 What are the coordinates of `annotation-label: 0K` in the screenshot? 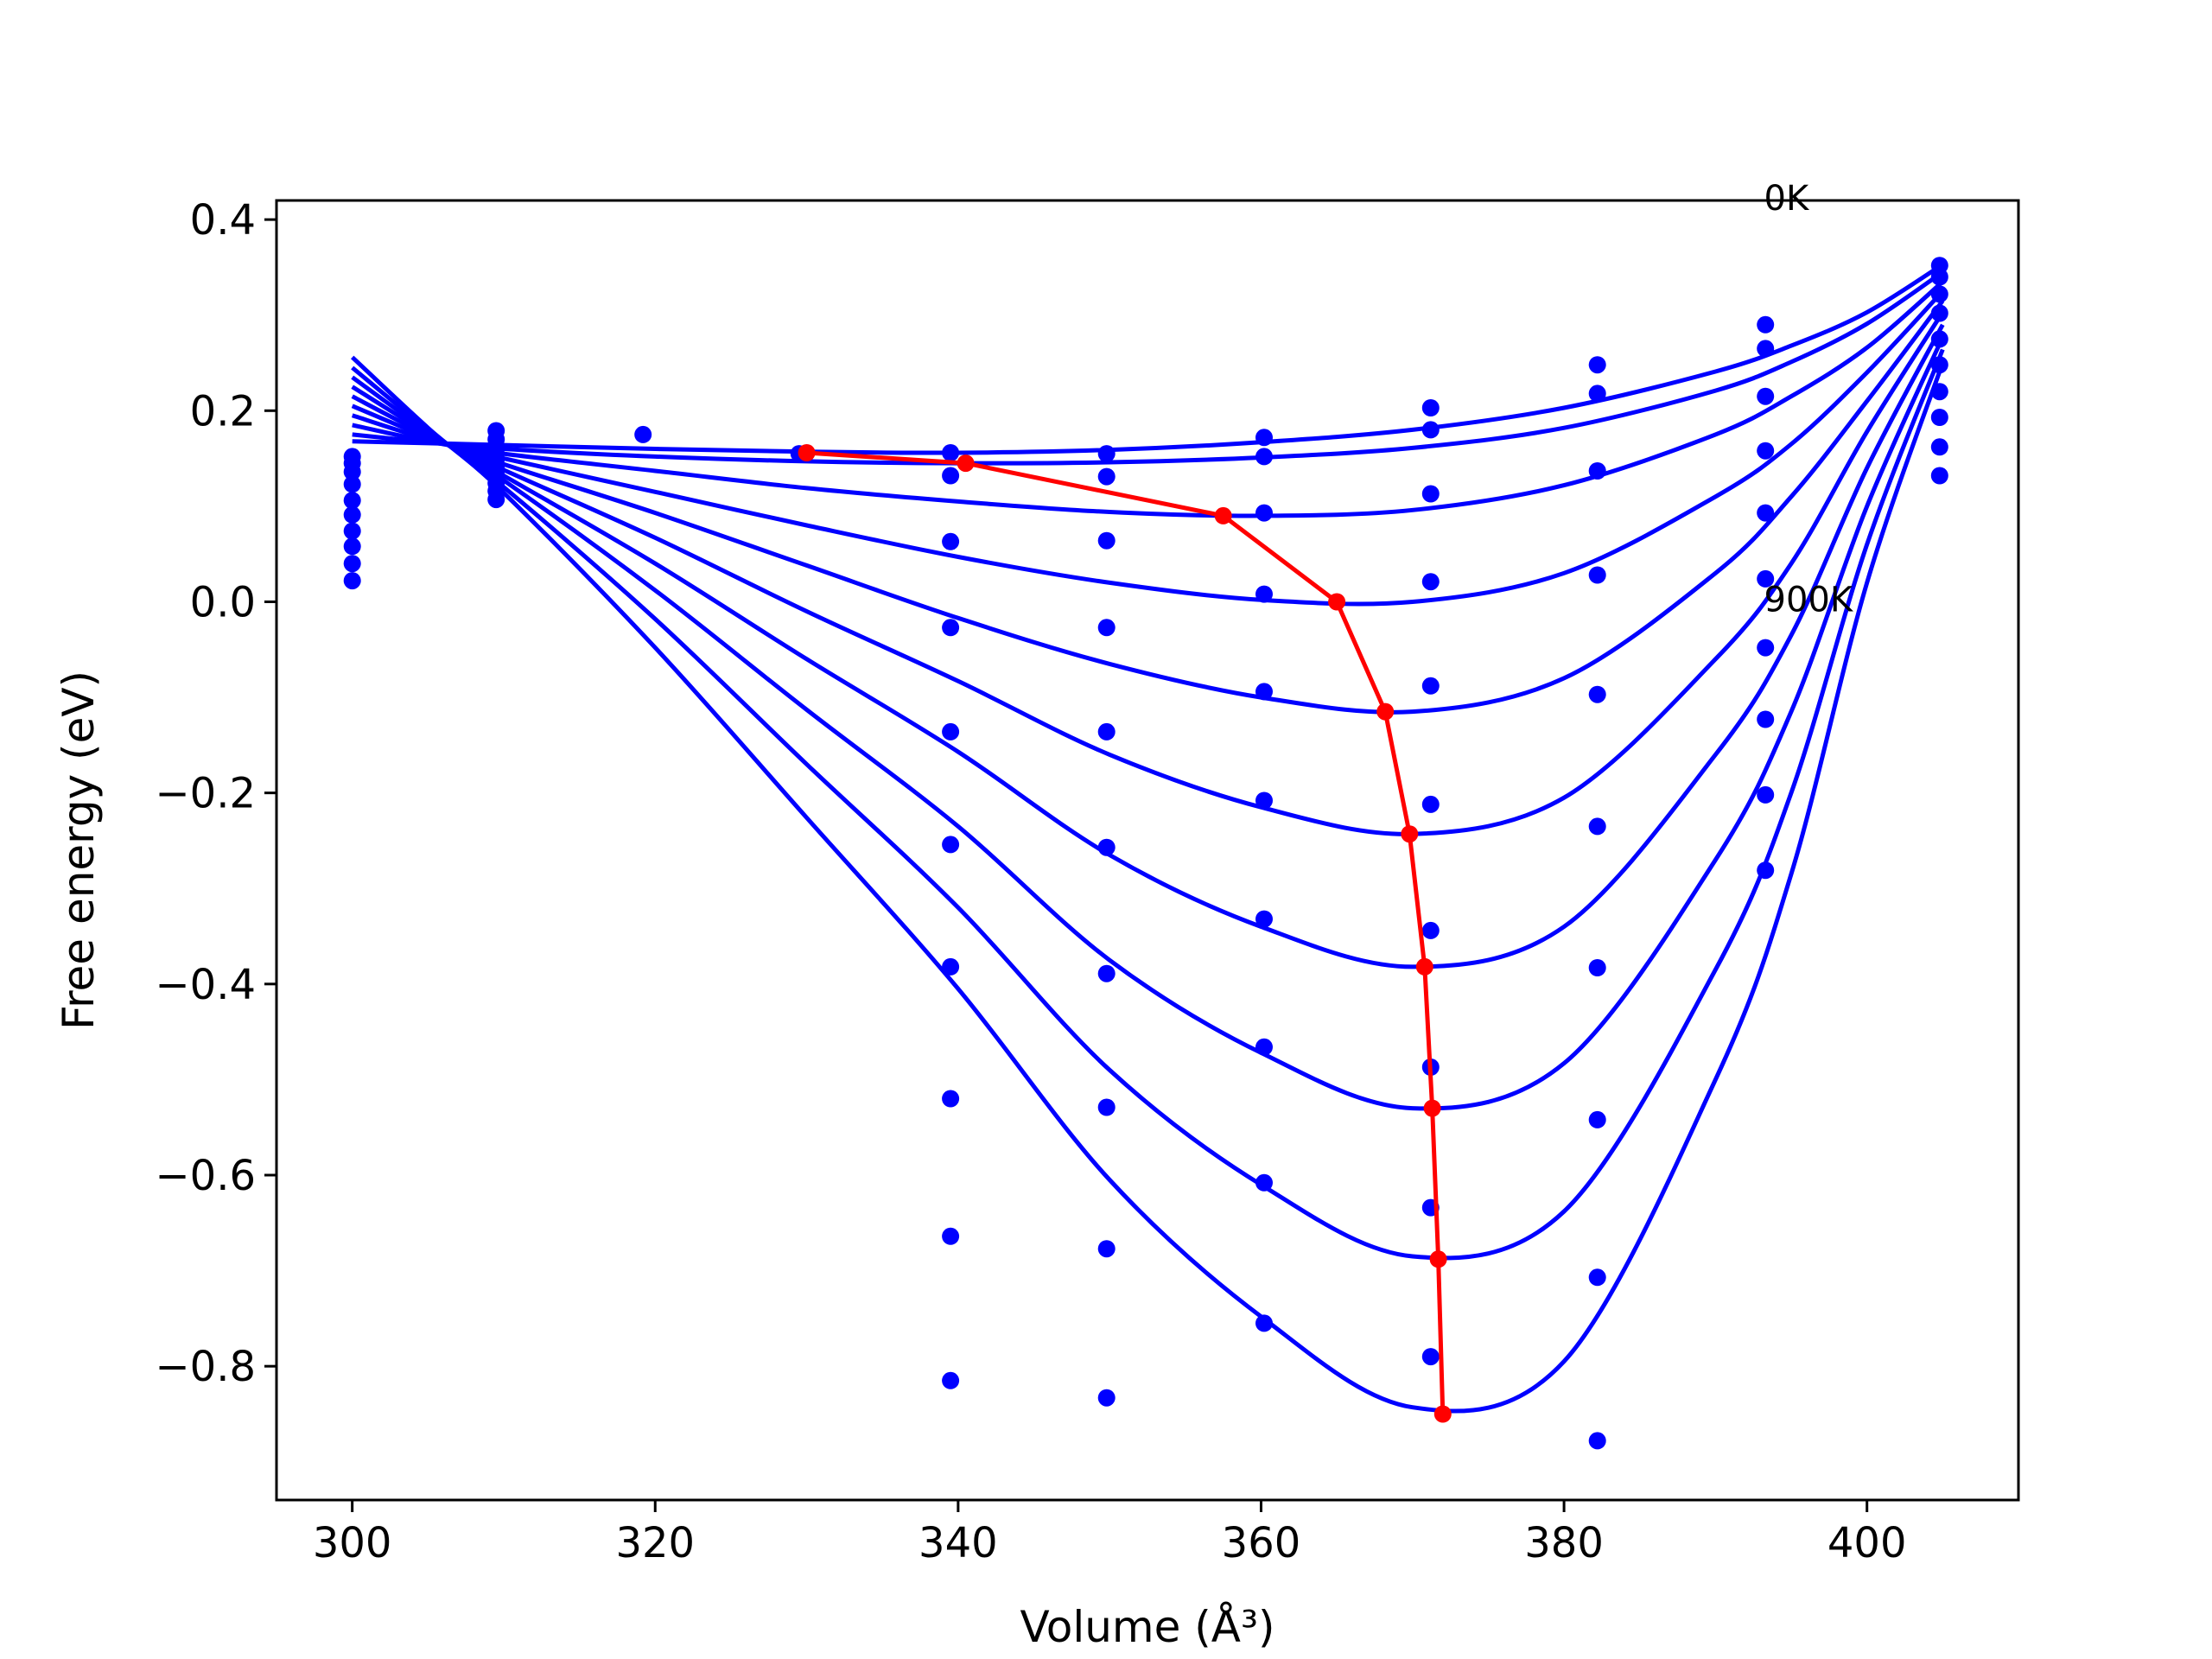 It's located at (1787, 199).